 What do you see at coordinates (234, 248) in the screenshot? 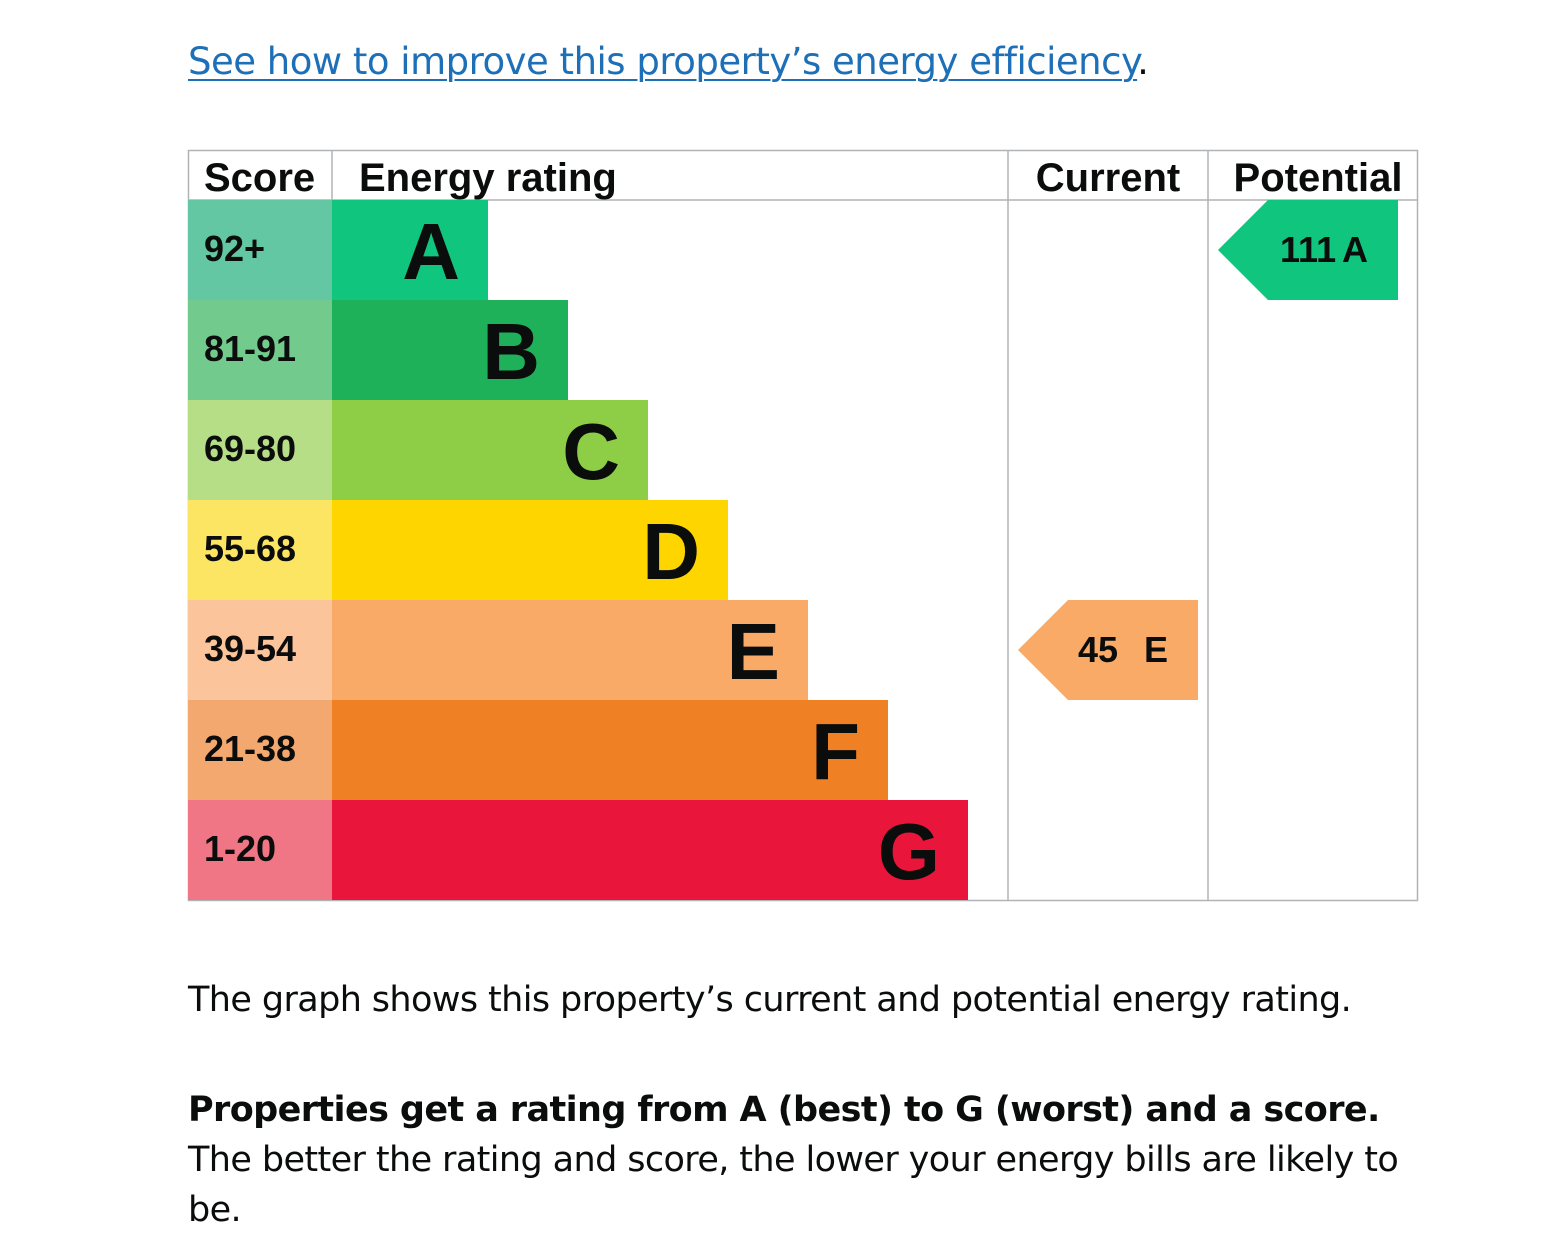
I see `score-range-a: 92+` at bounding box center [234, 248].